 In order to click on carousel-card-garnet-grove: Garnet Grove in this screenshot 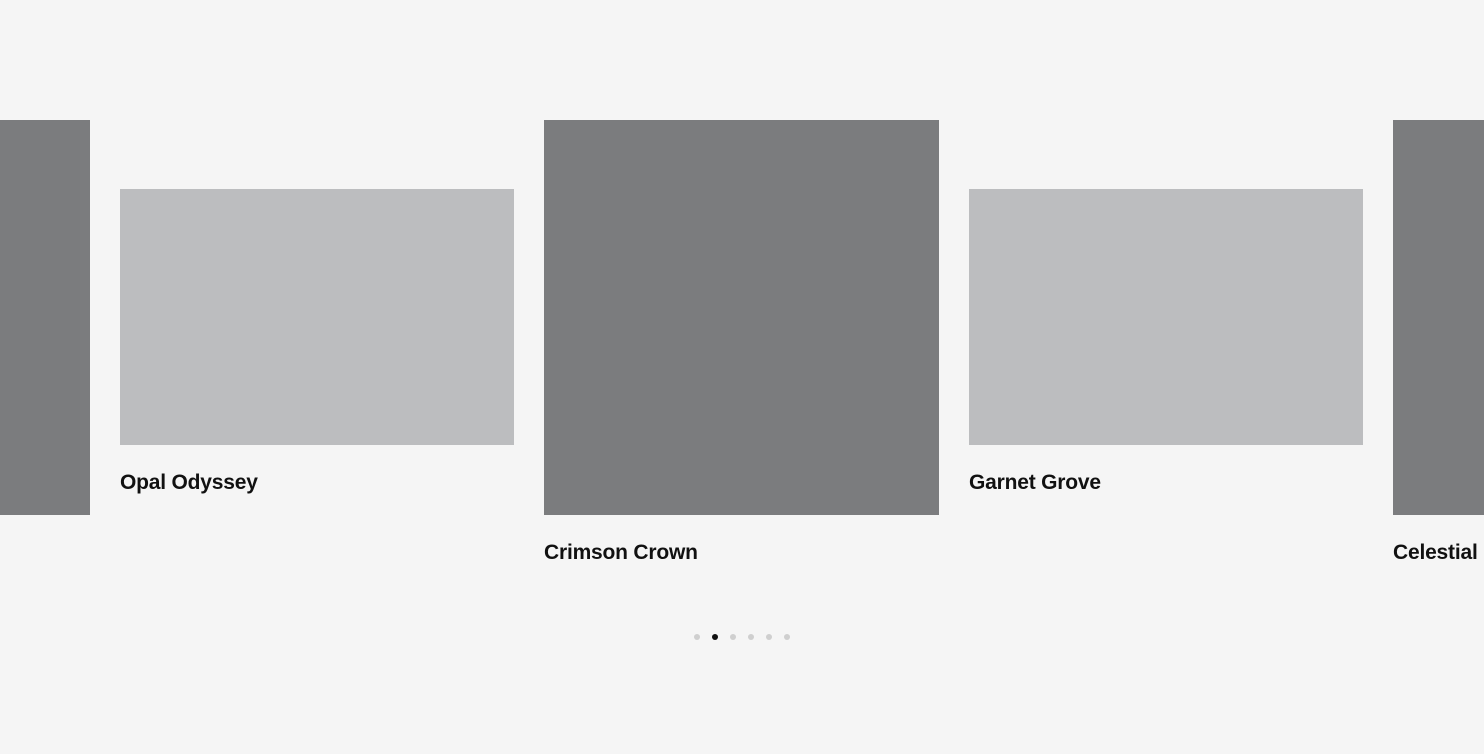, I will do `click(1166, 349)`.